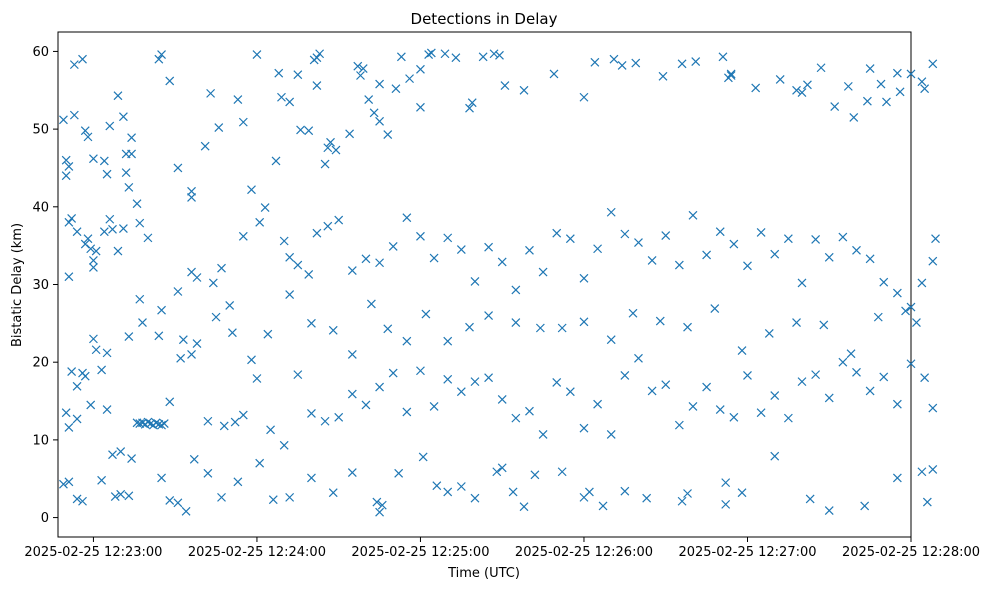 The width and height of the screenshot is (989, 590). I want to click on x-tick-label: 2025-02-25 12:26:00, so click(584, 552).